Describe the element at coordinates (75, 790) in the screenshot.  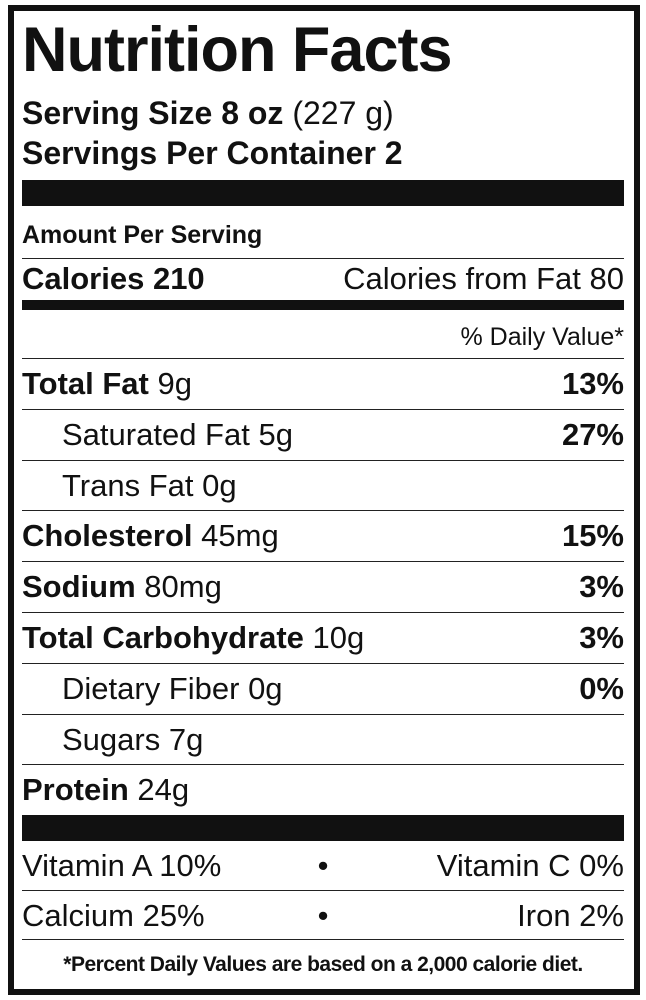
I see `nutrient-name: Protein` at that location.